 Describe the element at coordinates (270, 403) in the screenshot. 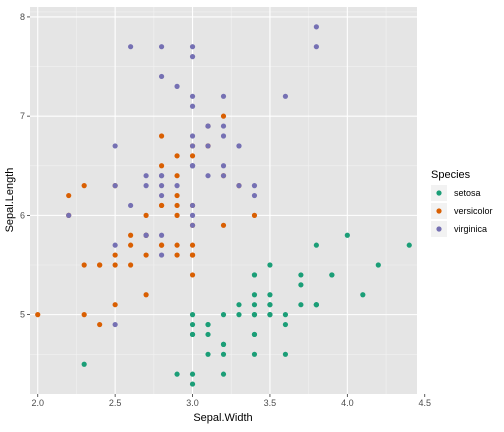

I see `x-tick-label: 3.5` at that location.